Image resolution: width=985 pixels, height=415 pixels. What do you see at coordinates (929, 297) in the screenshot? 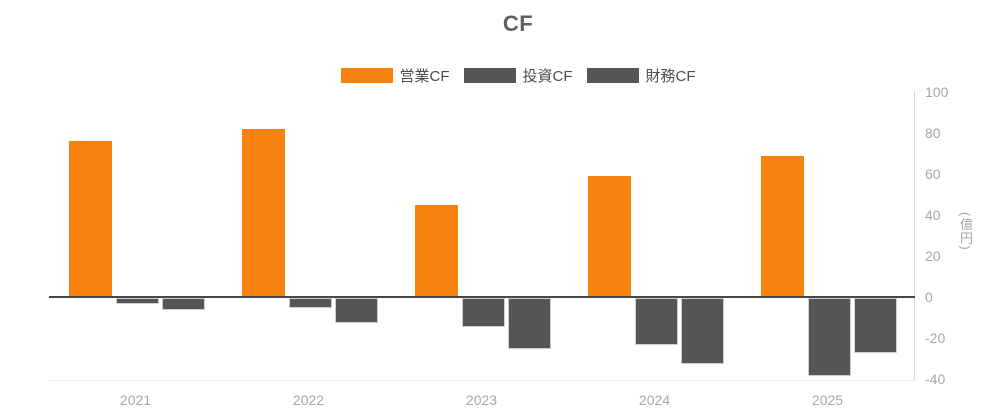
I see `y-axis-tick-label: 0` at bounding box center [929, 297].